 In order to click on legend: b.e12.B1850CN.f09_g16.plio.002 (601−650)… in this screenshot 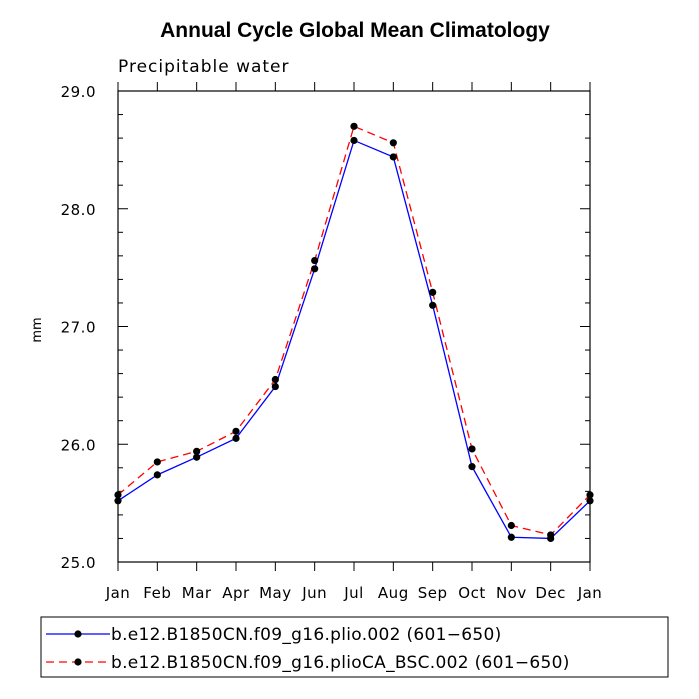, I will do `click(354, 647)`.